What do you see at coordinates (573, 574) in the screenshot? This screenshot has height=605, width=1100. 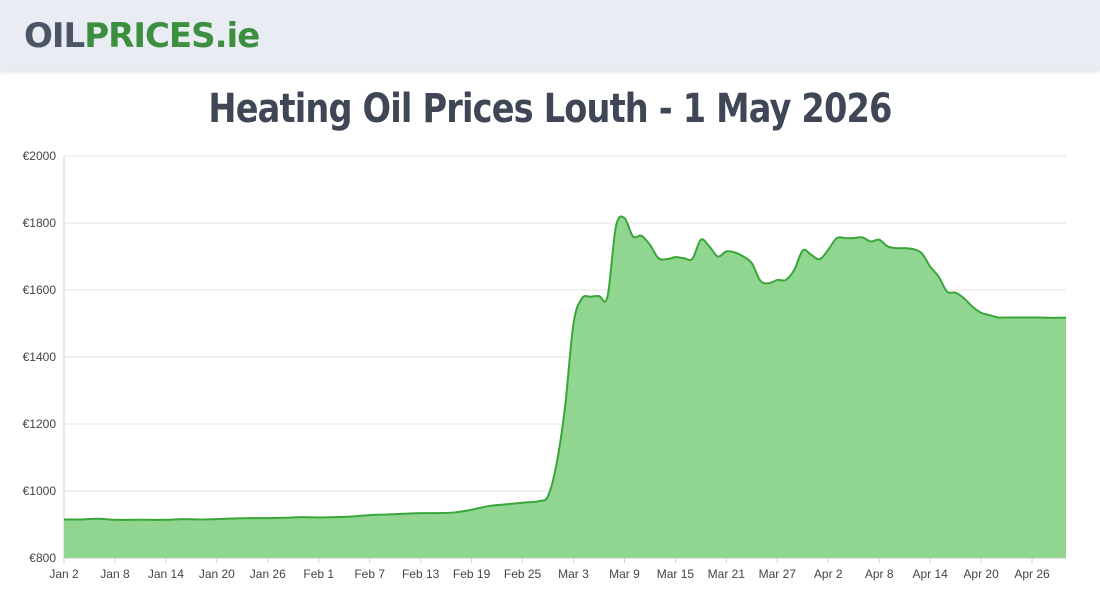 I see `x-tick-label: Mar 3` at bounding box center [573, 574].